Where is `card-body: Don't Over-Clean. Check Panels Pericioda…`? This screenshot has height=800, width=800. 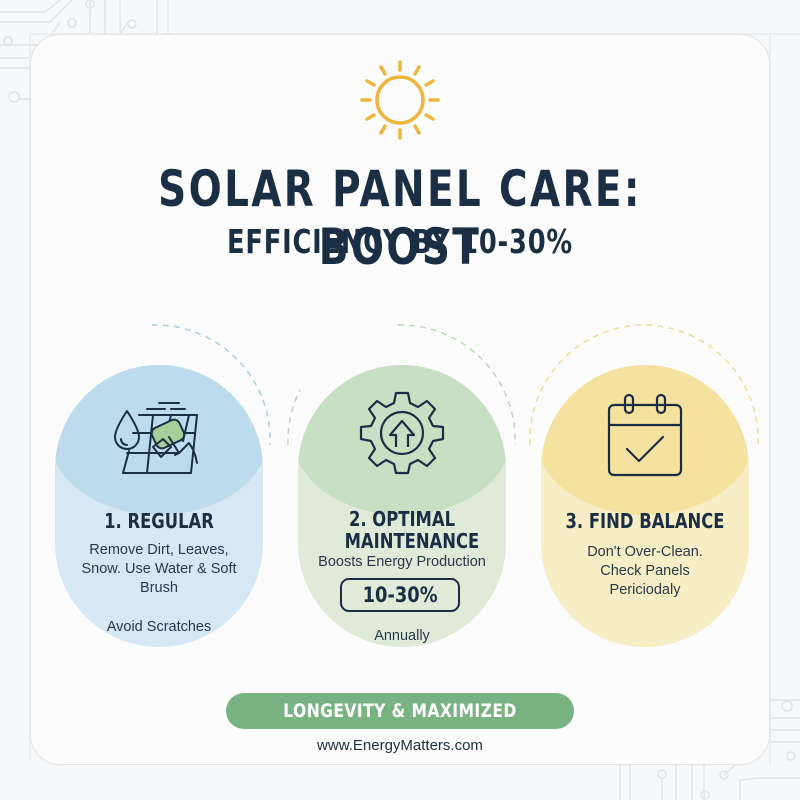
card-body: Don't Over-Clean. Check Panels Pericioda… is located at coordinates (645, 571).